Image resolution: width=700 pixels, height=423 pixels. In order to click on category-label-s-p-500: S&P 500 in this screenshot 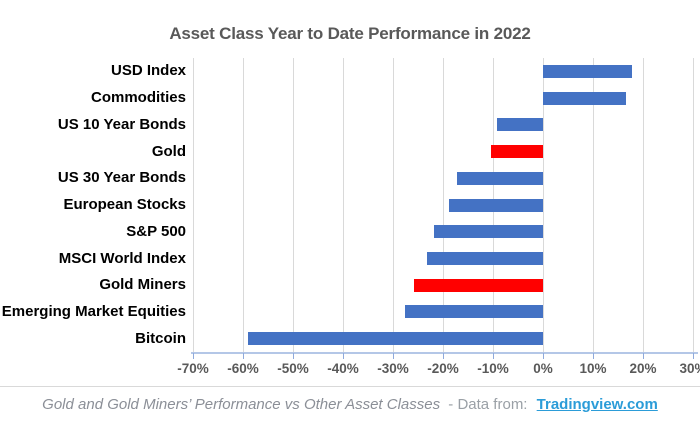, I will do `click(156, 231)`.